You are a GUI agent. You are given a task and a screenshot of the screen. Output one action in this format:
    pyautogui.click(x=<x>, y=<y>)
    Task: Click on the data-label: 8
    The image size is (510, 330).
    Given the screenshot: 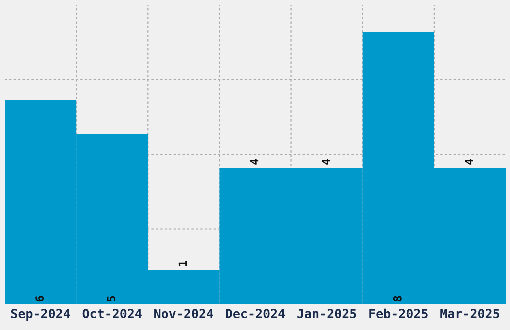 What is the action you would take?
    pyautogui.click(x=397, y=299)
    